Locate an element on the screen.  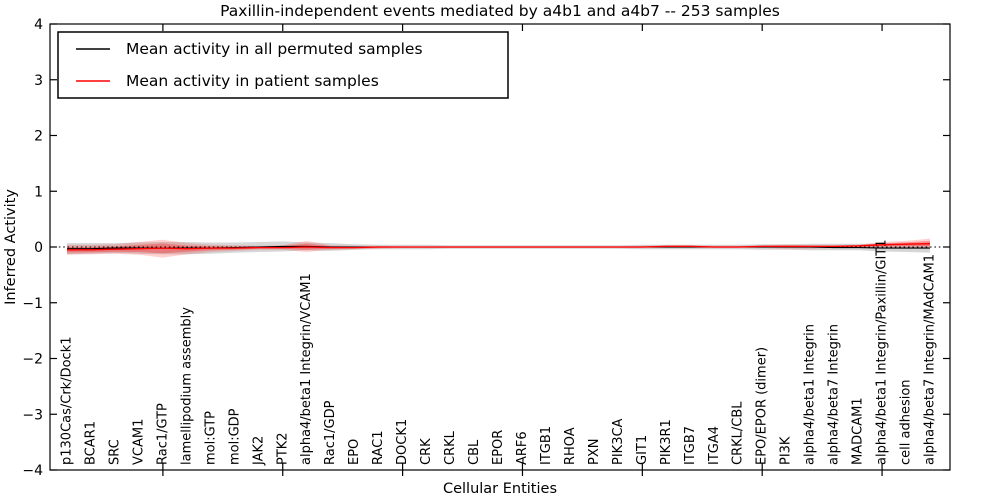
category-label: alpha4/beta1 Integrin/VCAM1 is located at coordinates (306, 369).